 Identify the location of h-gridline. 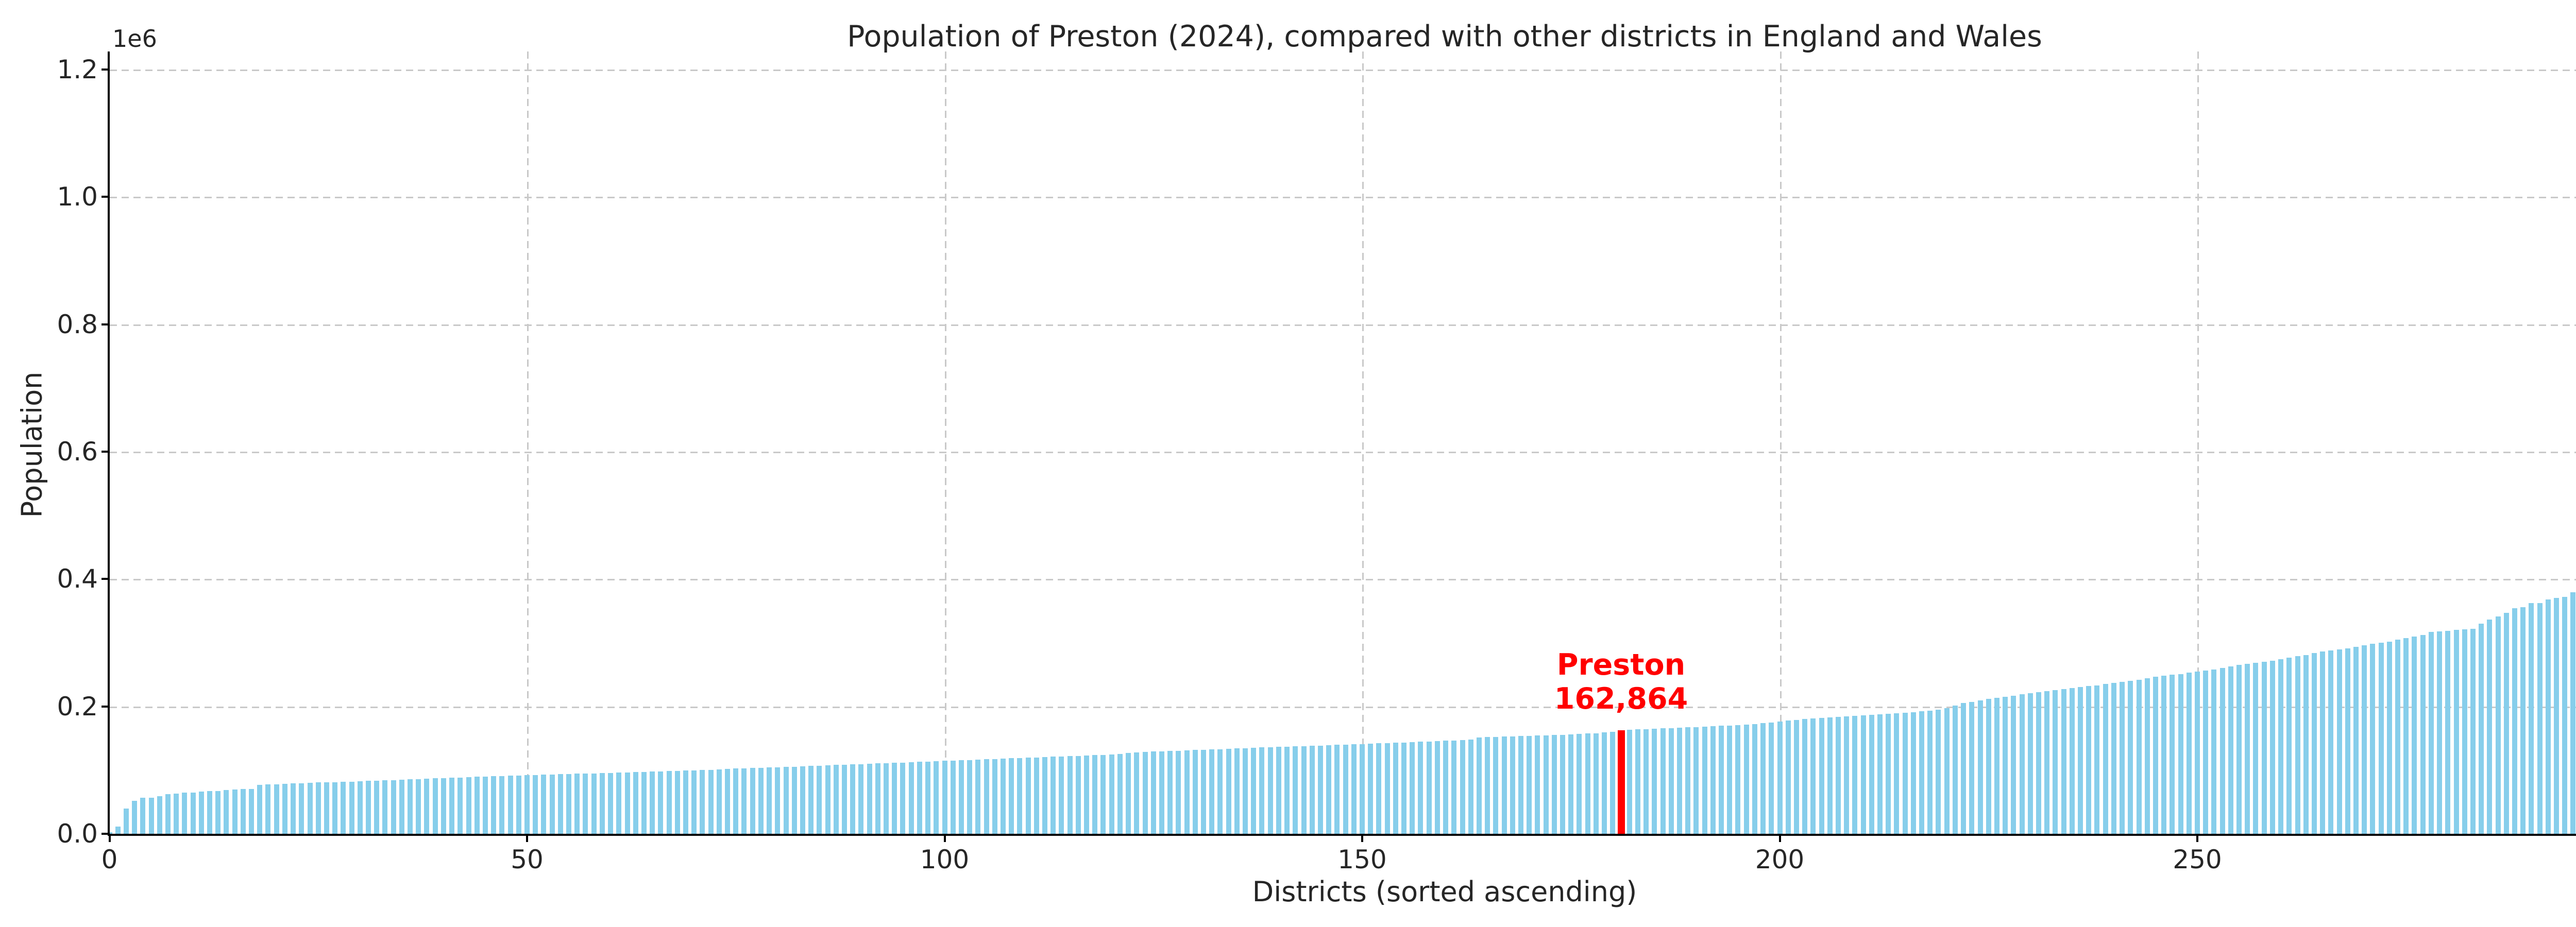
(1343, 707).